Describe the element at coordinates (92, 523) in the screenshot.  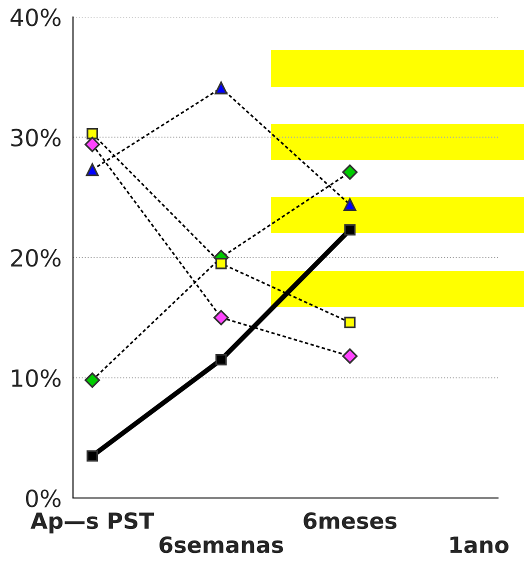
I see `x-tick-label: Ap—s PST` at that location.